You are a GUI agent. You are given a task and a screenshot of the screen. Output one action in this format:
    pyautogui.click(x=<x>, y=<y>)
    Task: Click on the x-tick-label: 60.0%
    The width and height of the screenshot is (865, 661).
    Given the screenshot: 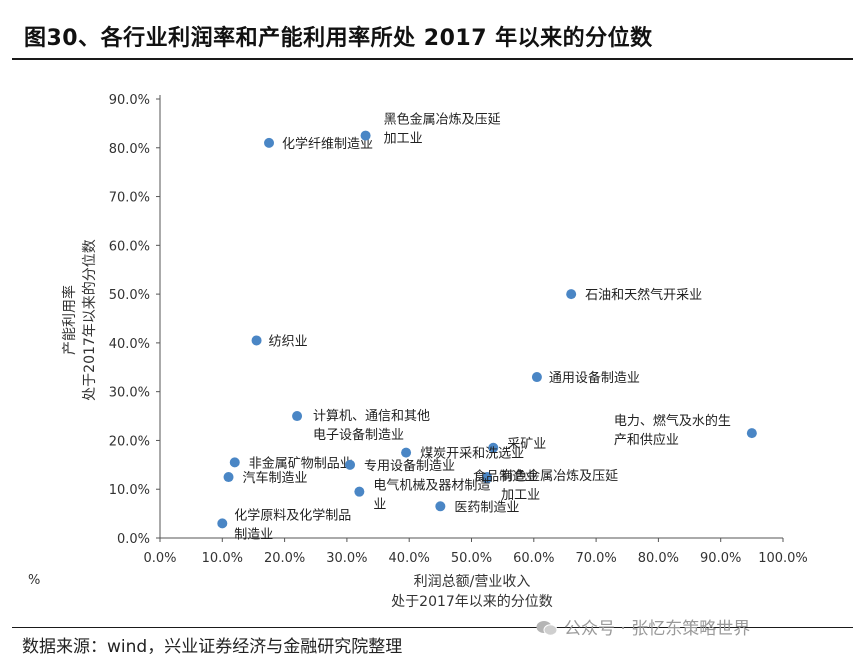 What is the action you would take?
    pyautogui.click(x=533, y=558)
    